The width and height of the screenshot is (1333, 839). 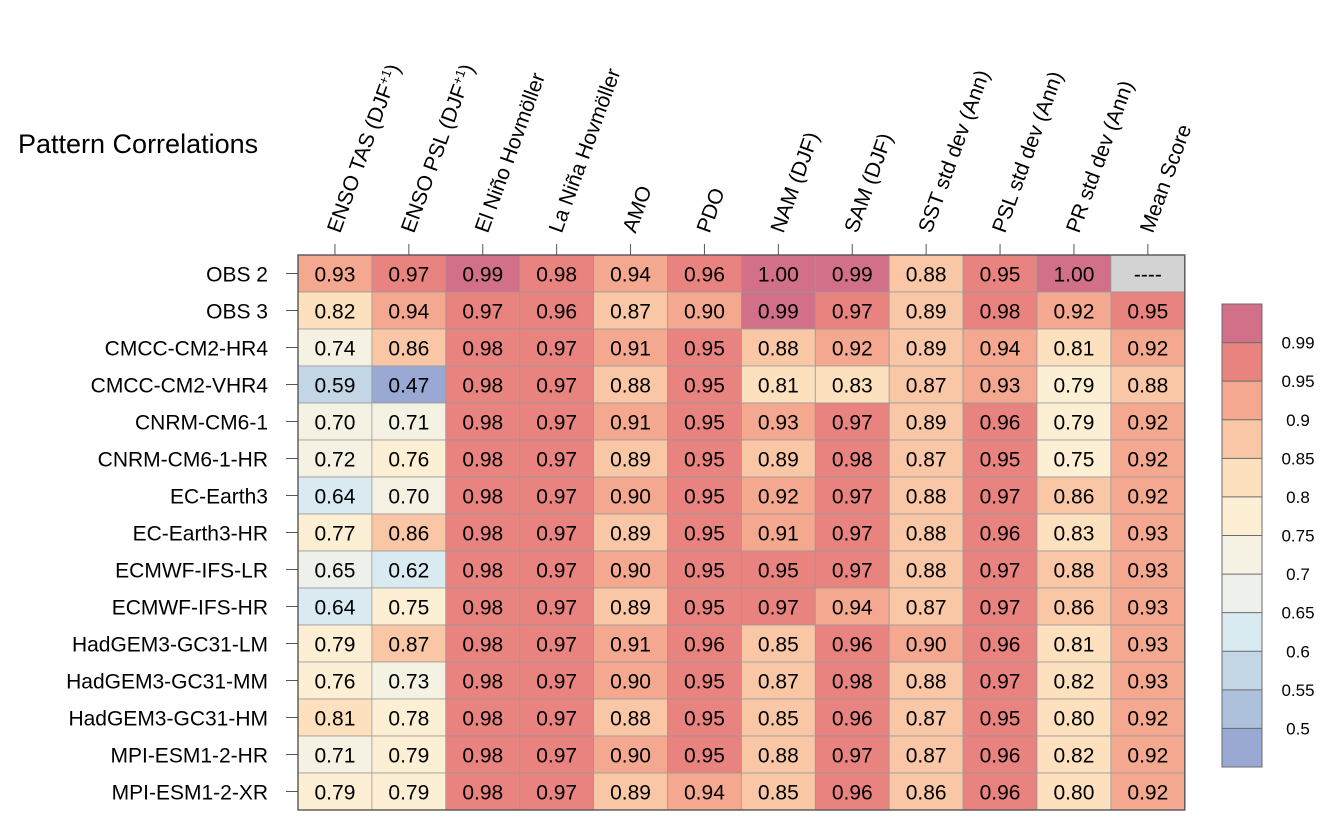 What do you see at coordinates (711, 210) in the screenshot?
I see `column-label: PDO` at bounding box center [711, 210].